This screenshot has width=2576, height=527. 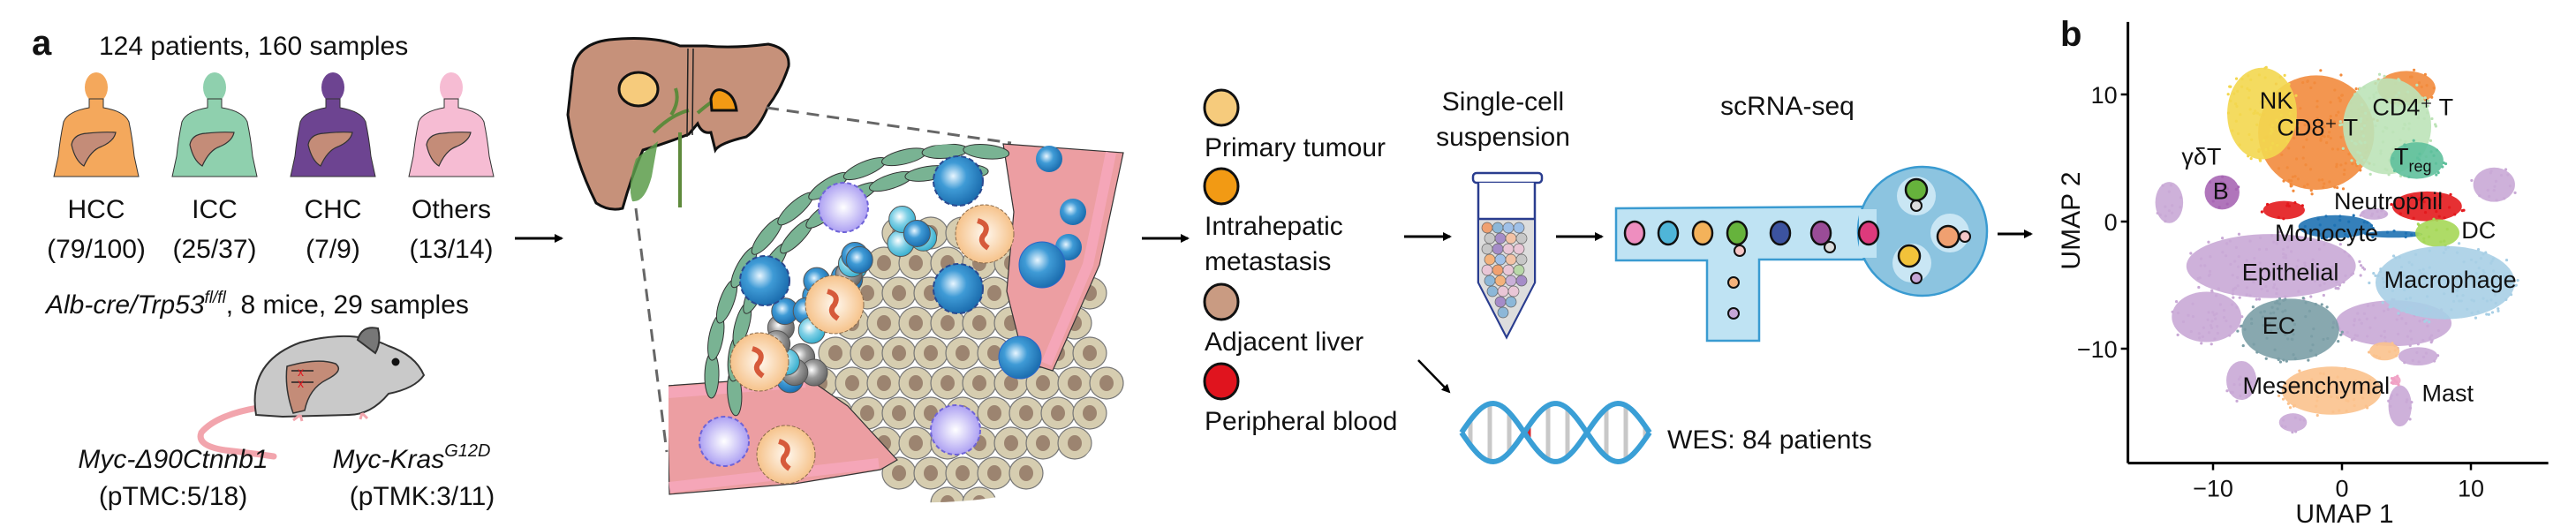 What do you see at coordinates (96, 124) in the screenshot?
I see `human-body-icon` at bounding box center [96, 124].